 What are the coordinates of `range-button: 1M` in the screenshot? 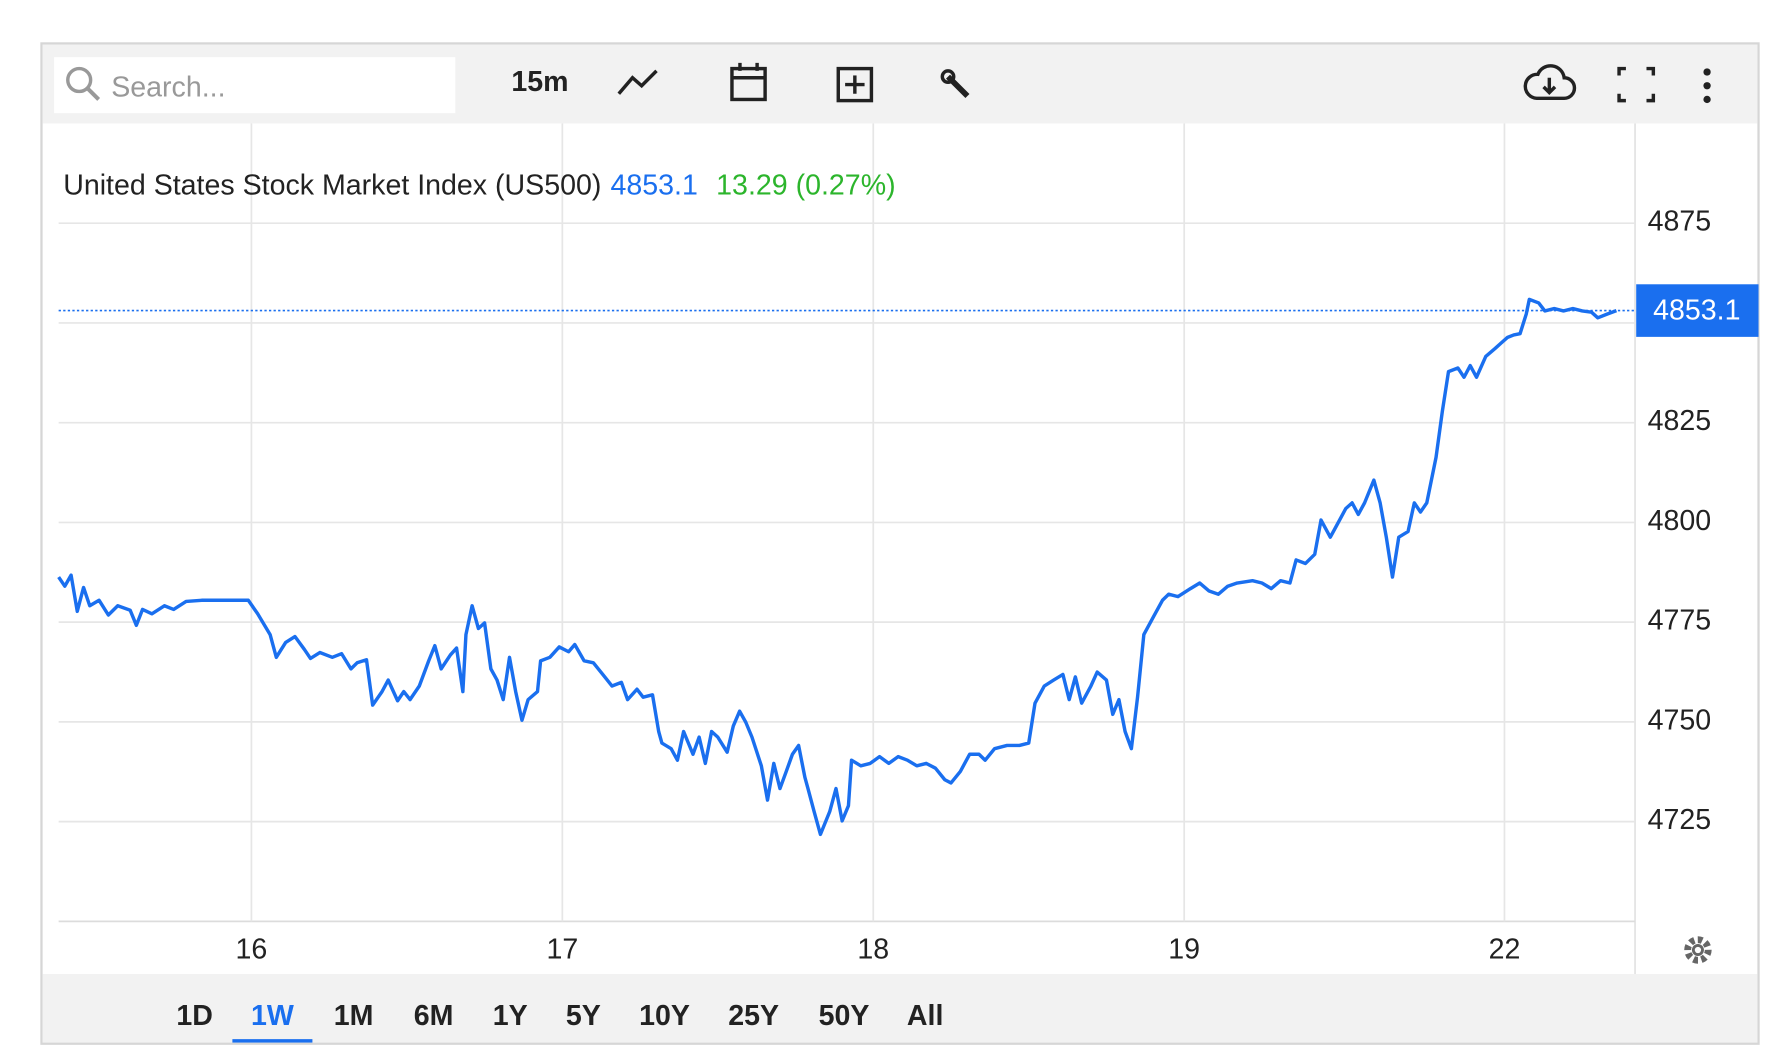 It's located at (354, 1016).